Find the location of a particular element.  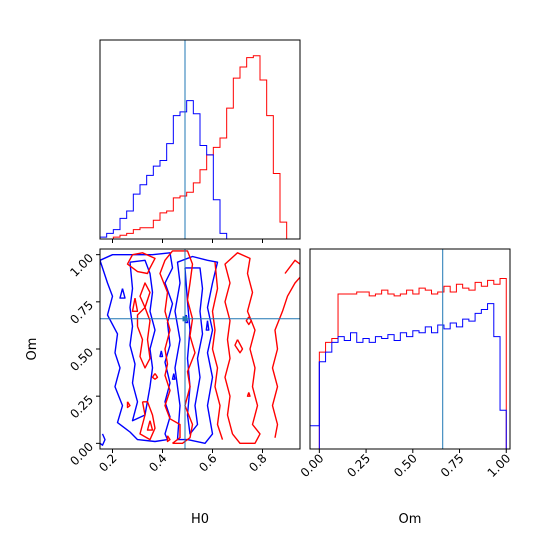

om-marginal-frame is located at coordinates (410, 349).